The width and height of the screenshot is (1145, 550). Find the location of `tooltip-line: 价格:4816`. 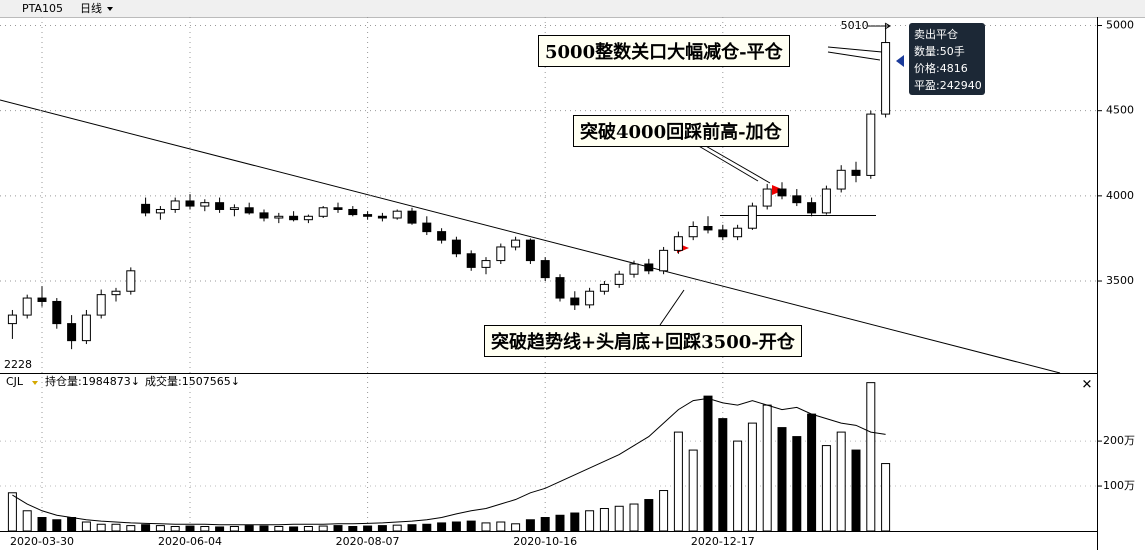

tooltip-line: 价格:4816 is located at coordinates (941, 68).